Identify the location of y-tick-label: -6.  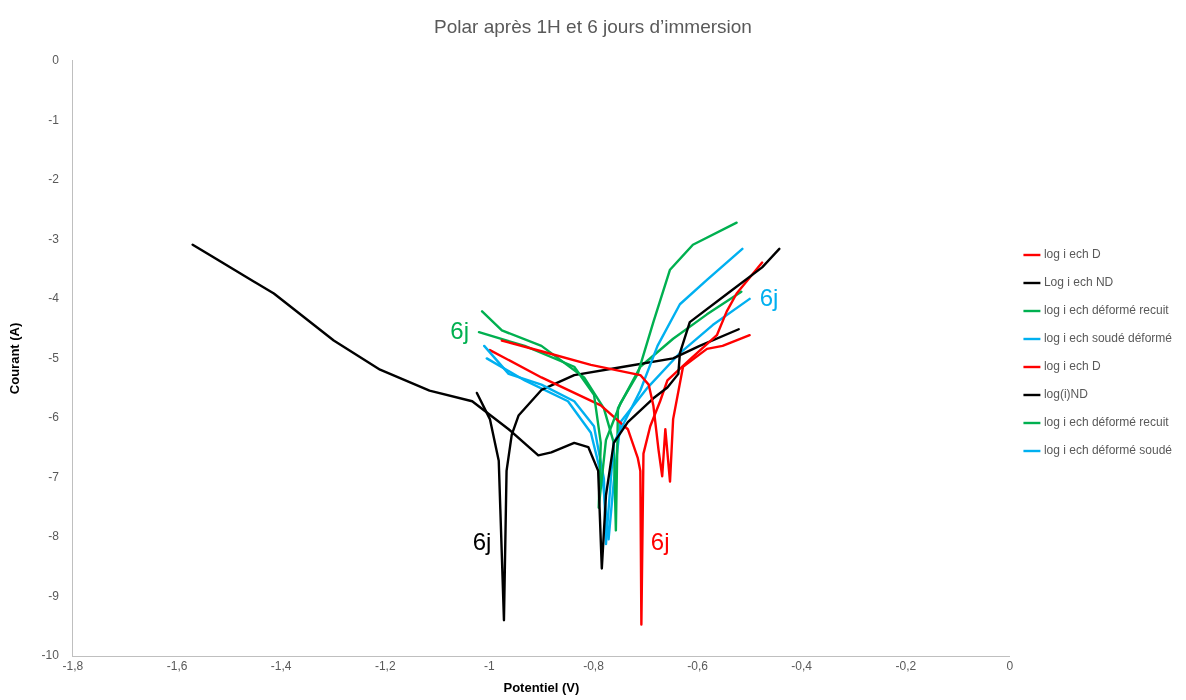
(54, 417).